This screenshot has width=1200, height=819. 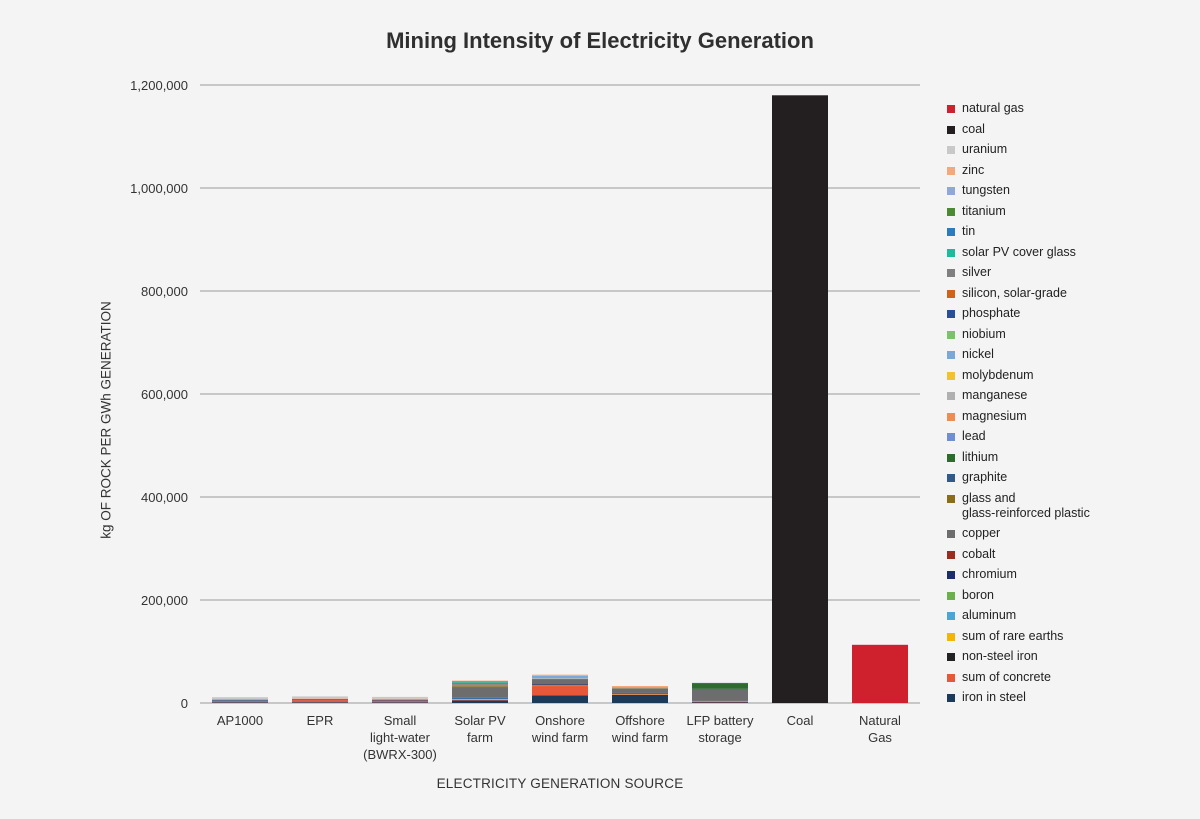 I want to click on legend-item: boron, so click(x=1070, y=595).